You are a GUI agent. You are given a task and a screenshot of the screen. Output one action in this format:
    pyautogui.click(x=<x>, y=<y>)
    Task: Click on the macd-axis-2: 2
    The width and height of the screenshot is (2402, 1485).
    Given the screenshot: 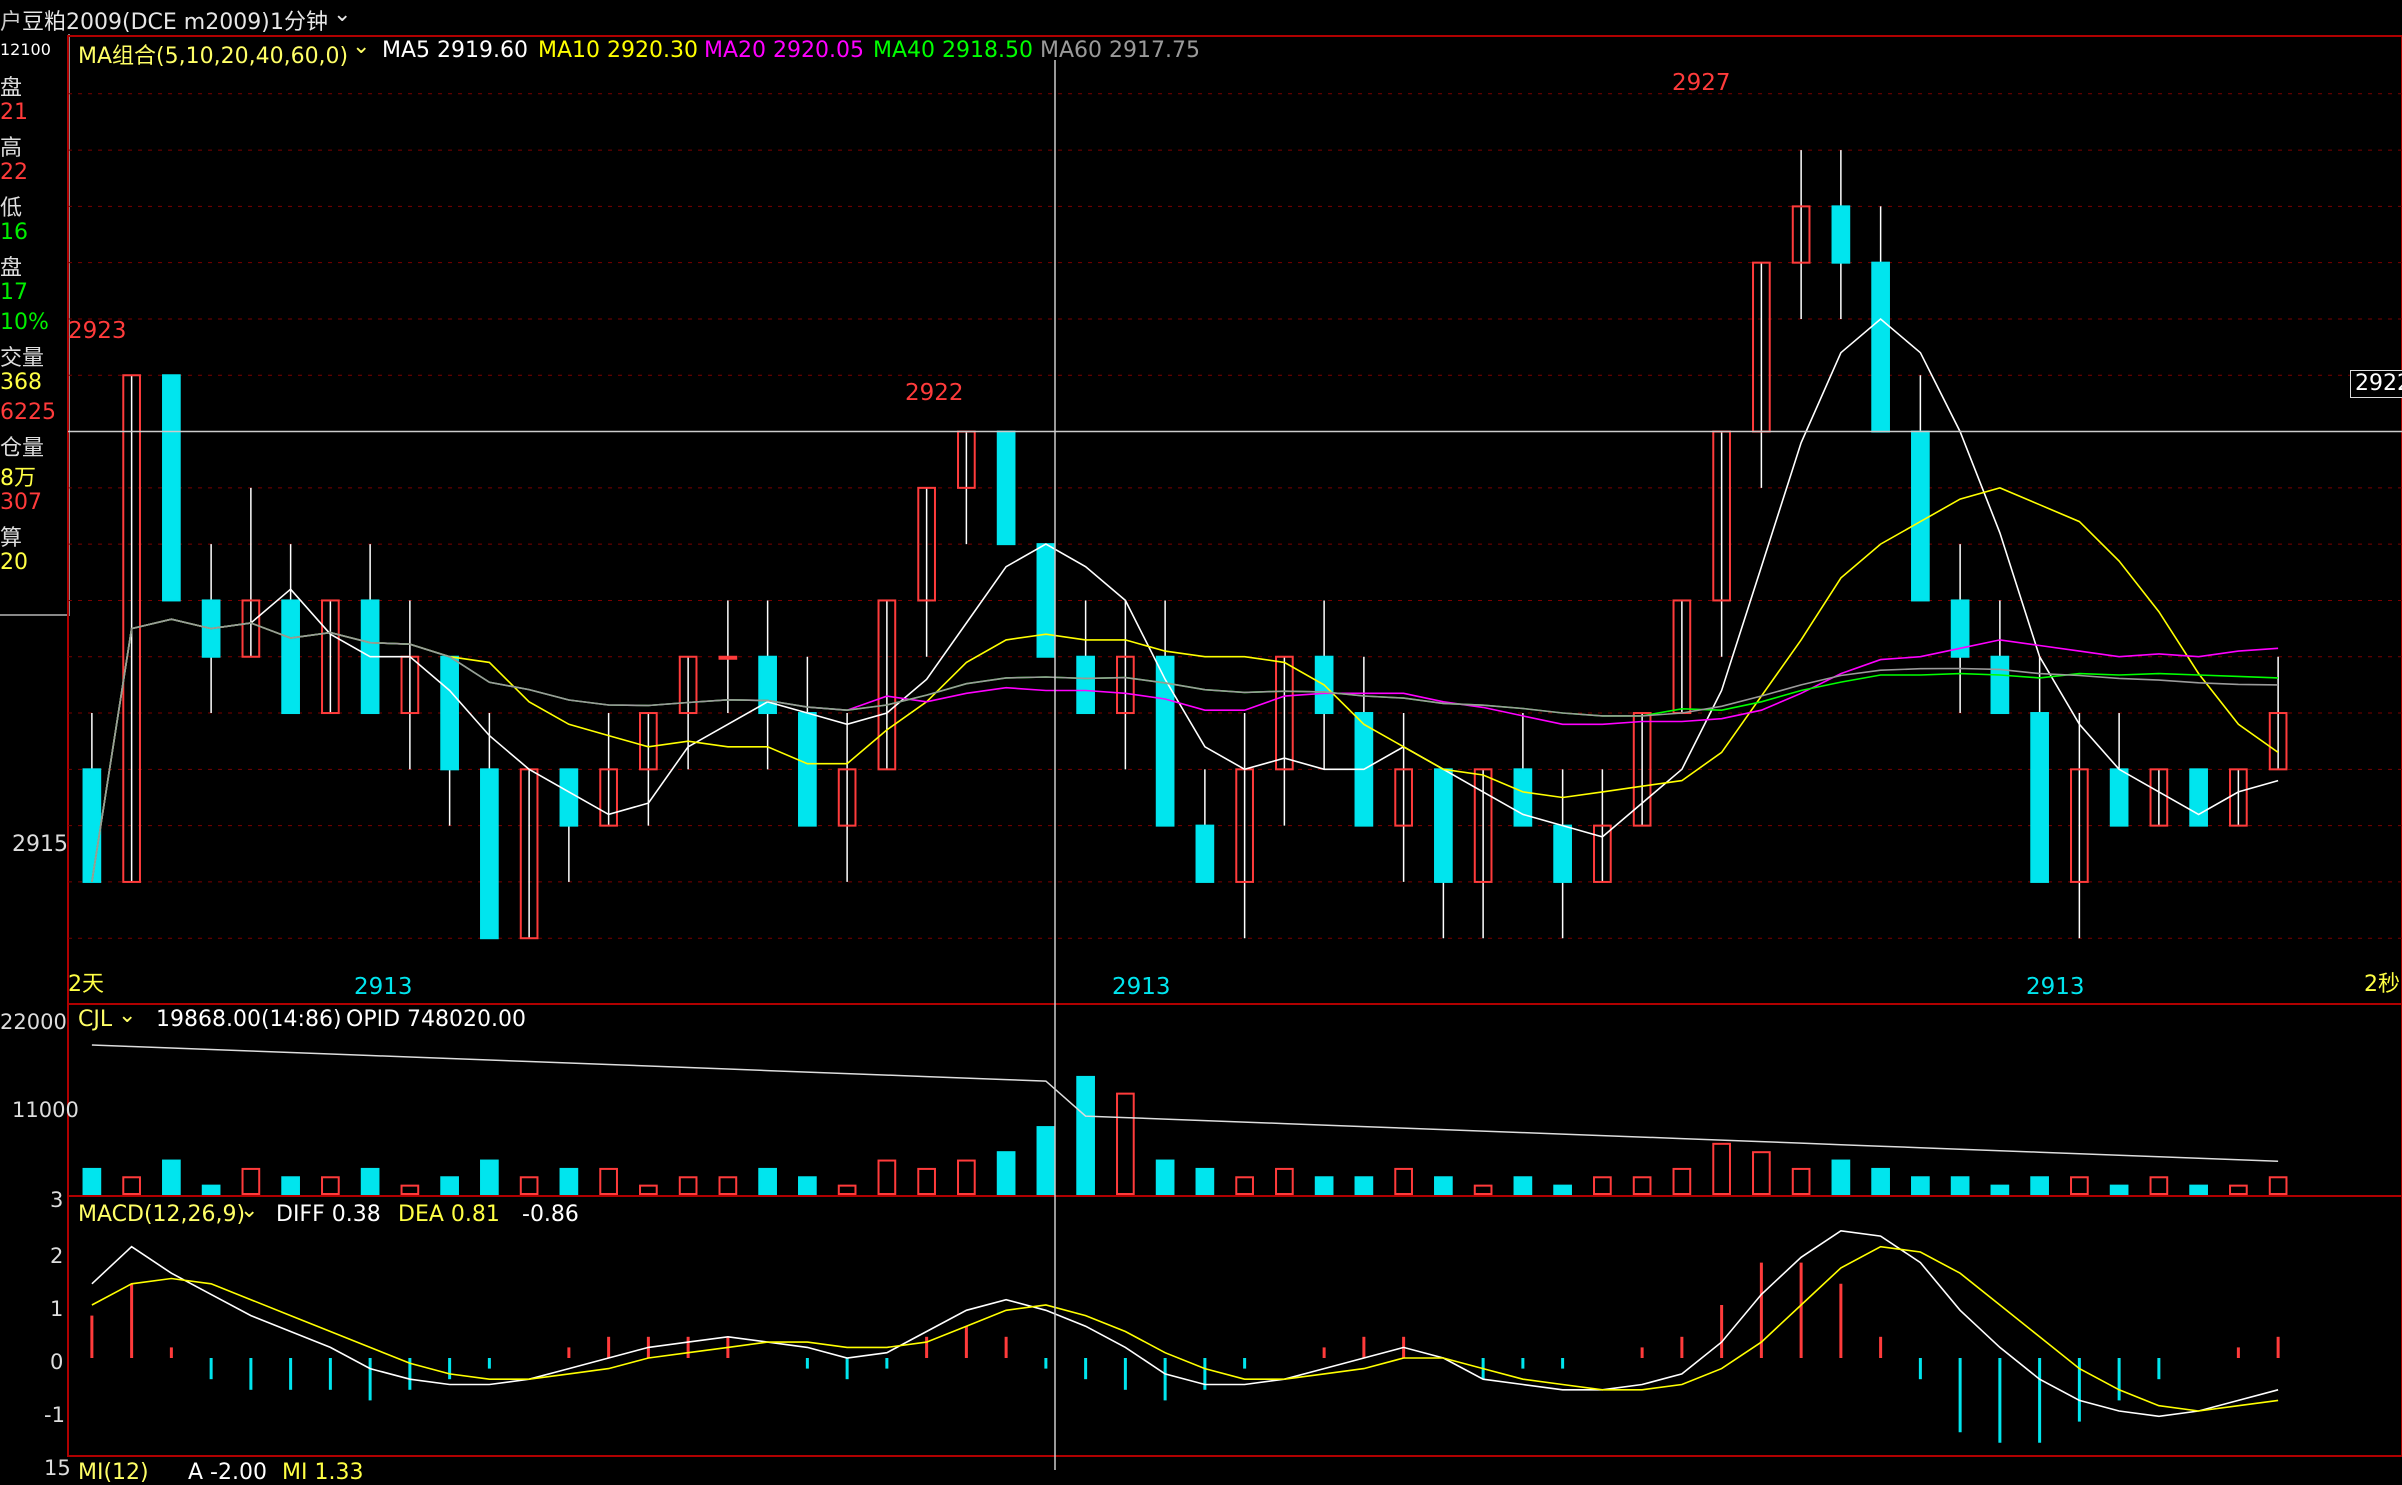 What is the action you would take?
    pyautogui.click(x=57, y=1256)
    